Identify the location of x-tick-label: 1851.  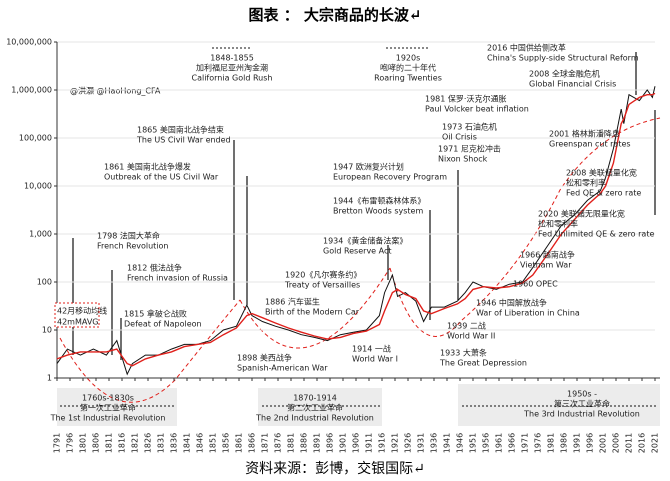
(213, 443).